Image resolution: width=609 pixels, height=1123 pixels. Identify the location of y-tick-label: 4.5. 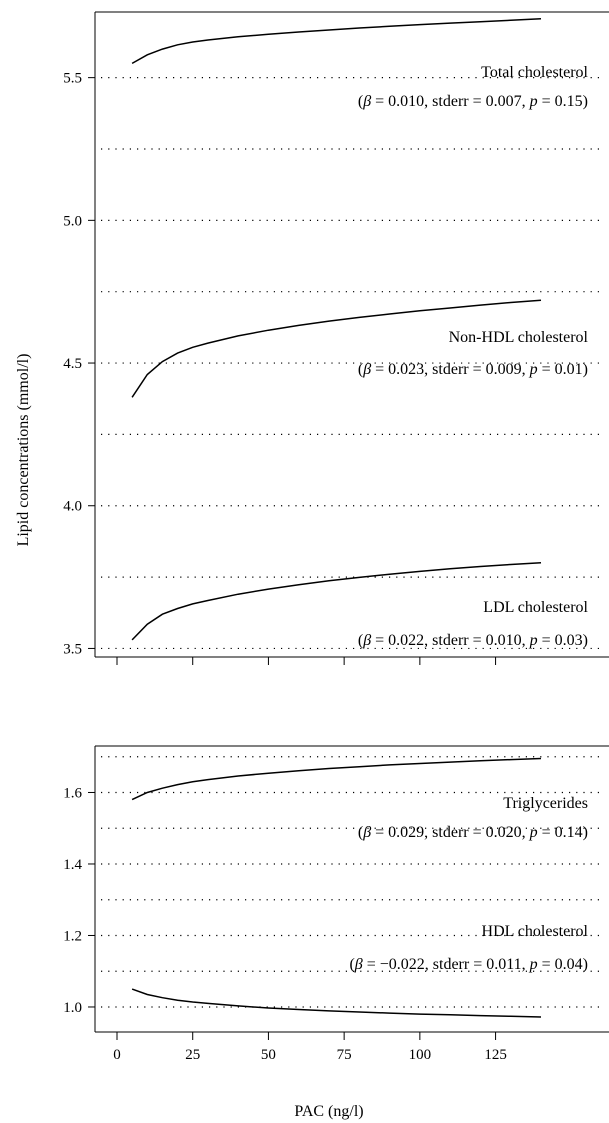
(72, 364).